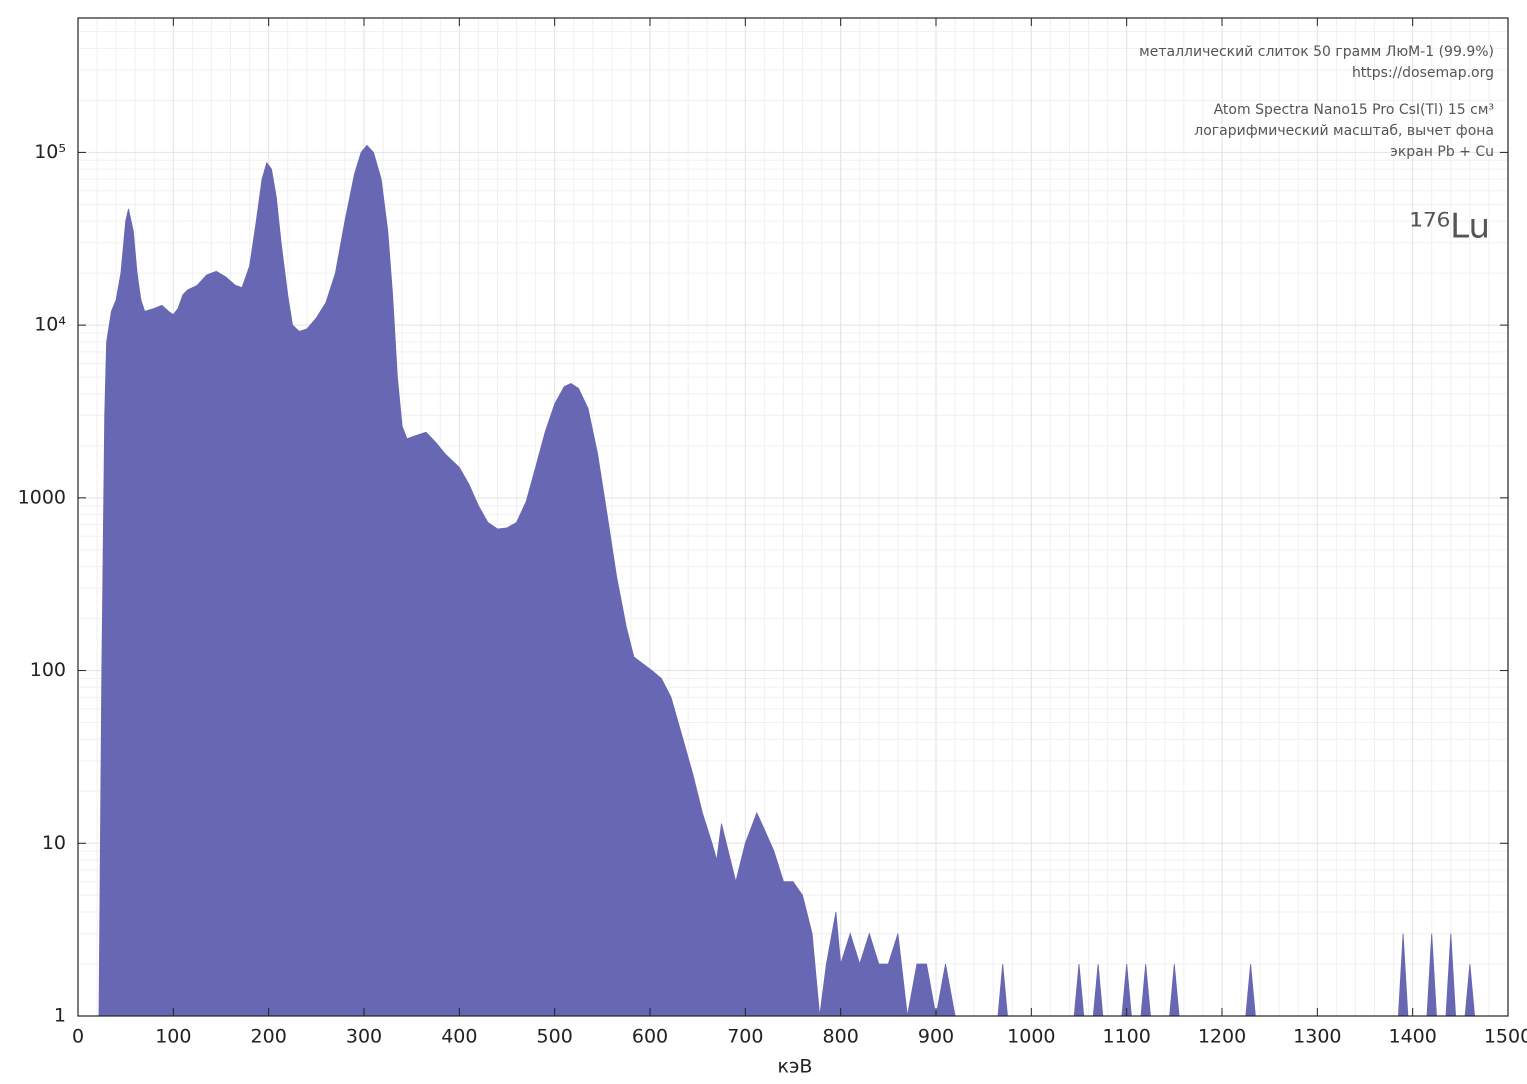  Describe the element at coordinates (60, 1016) in the screenshot. I see `y-tick-label: 1` at that location.